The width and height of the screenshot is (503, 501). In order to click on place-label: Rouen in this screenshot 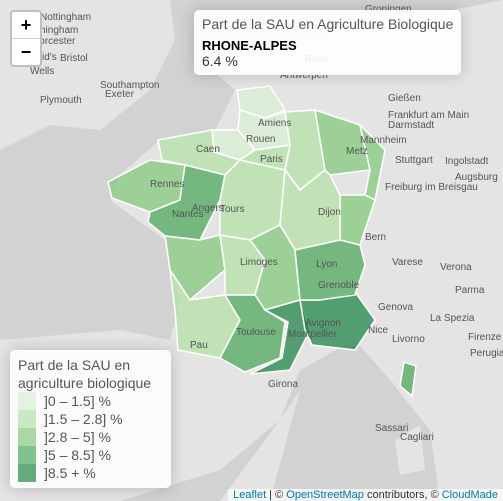, I will do `click(260, 139)`.